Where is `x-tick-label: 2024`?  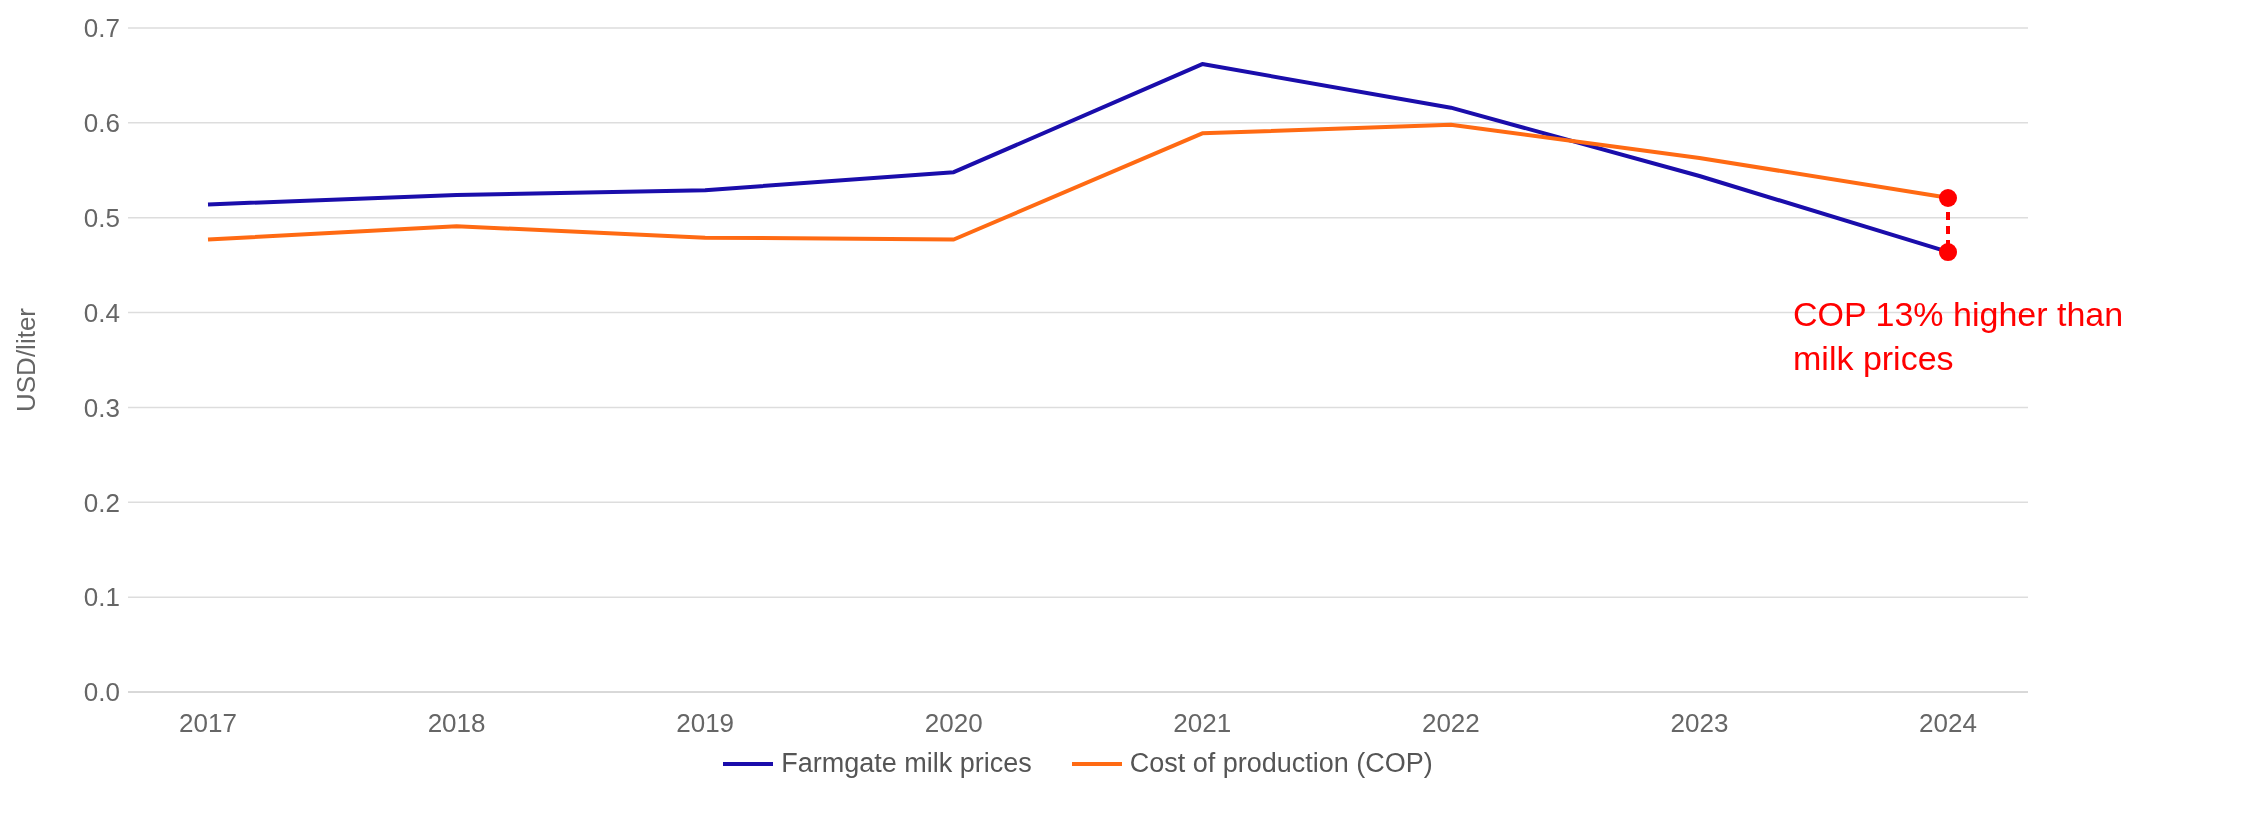
x-tick-label: 2024 is located at coordinates (1948, 723).